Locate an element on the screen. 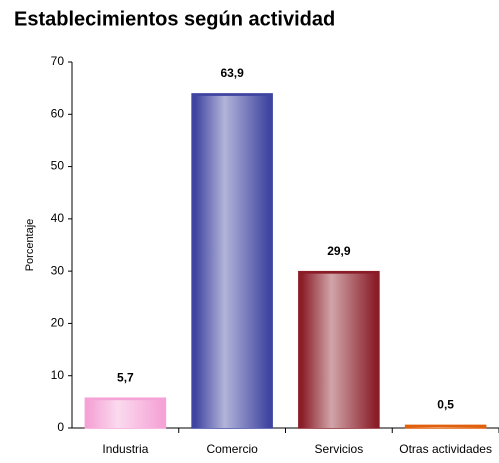  y-tick-label: 30 is located at coordinates (58, 270).